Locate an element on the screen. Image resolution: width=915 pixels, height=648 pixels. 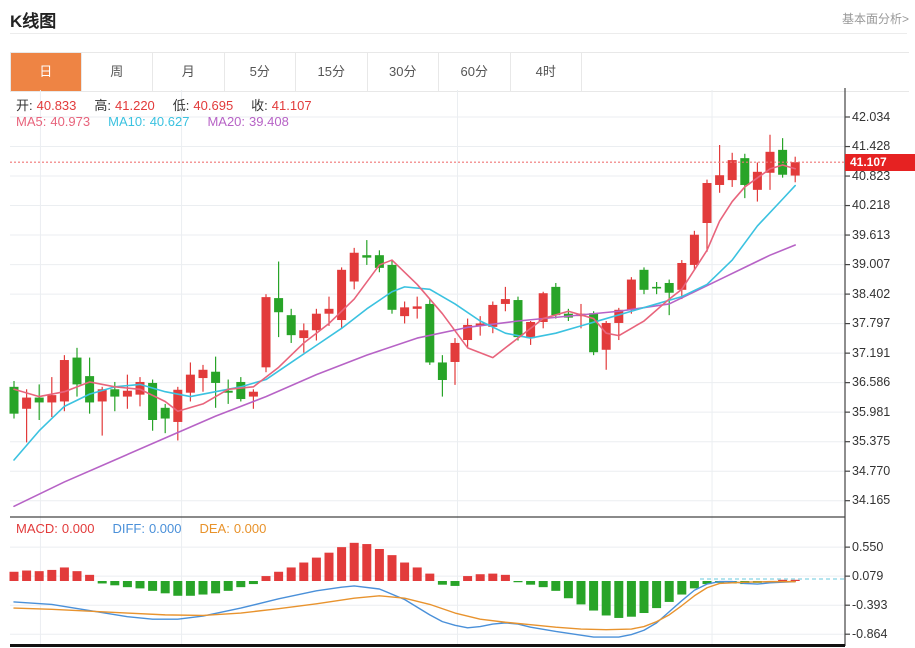
price-tick-label: 39.613 is located at coordinates (871, 234).